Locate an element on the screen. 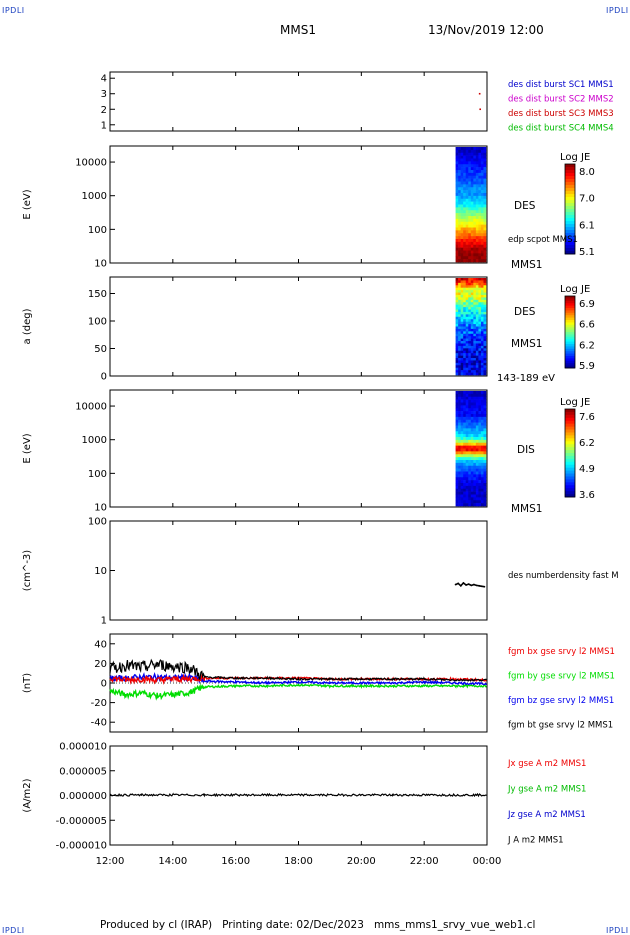 Image resolution: width=630 pixels, height=935 pixels. des-pitch-colorbar-step is located at coordinates (570, 350).